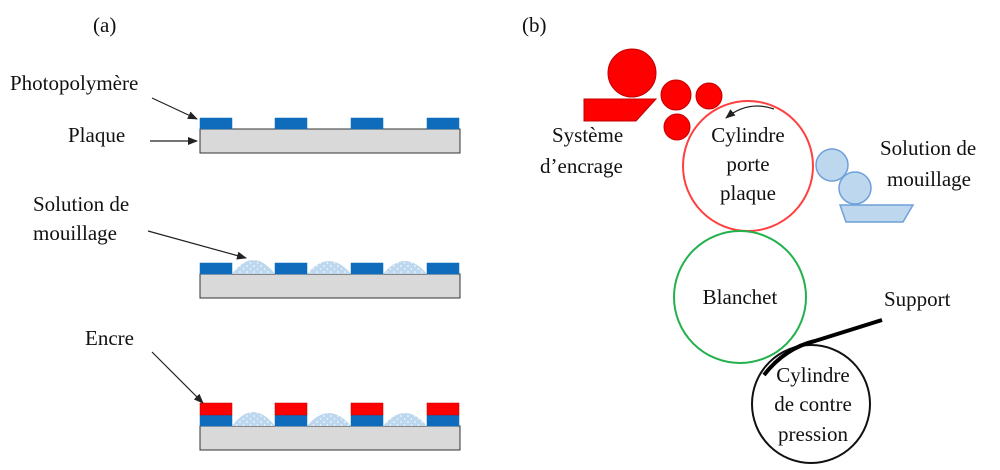  I want to click on photopolymer-arrow, so click(174, 108).